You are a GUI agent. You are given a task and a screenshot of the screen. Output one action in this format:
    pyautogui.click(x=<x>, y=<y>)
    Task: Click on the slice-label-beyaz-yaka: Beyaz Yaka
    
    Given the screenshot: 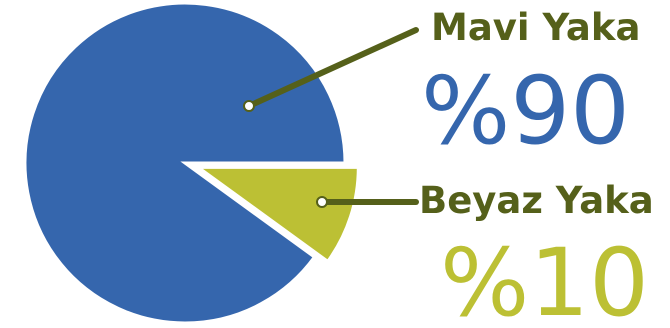 What is the action you would take?
    pyautogui.click(x=536, y=200)
    